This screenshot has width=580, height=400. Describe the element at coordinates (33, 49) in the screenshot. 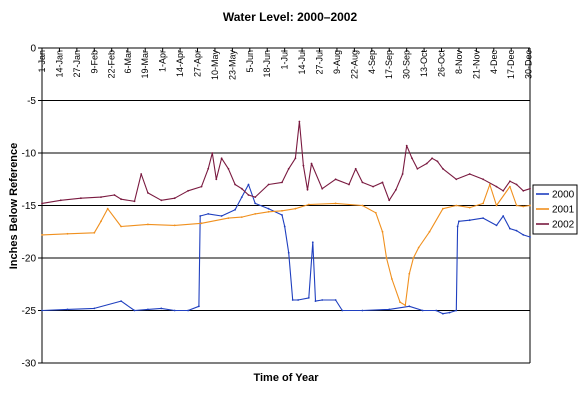

I see `y-tick-label: 0` at that location.